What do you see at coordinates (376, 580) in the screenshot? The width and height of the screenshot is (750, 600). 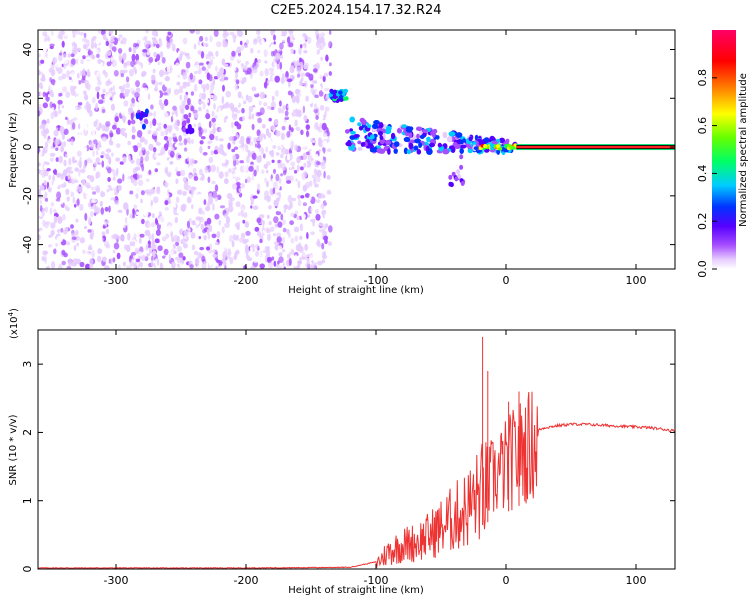 I see `snr-x-tick-label: -100` at bounding box center [376, 580].